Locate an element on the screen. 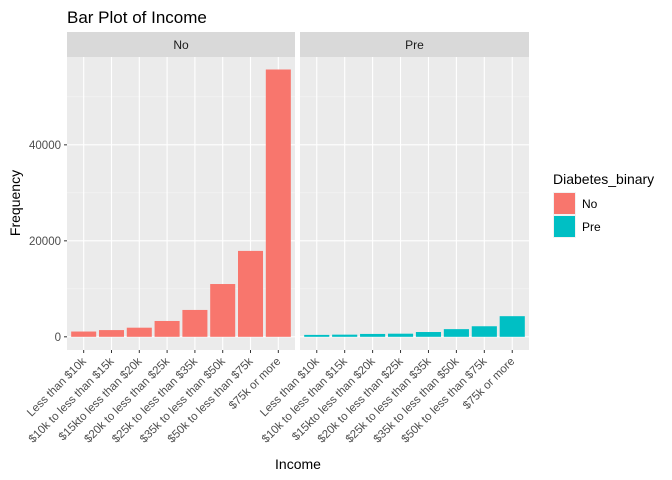  legend-title: Diabetes_binary is located at coordinates (603, 179).